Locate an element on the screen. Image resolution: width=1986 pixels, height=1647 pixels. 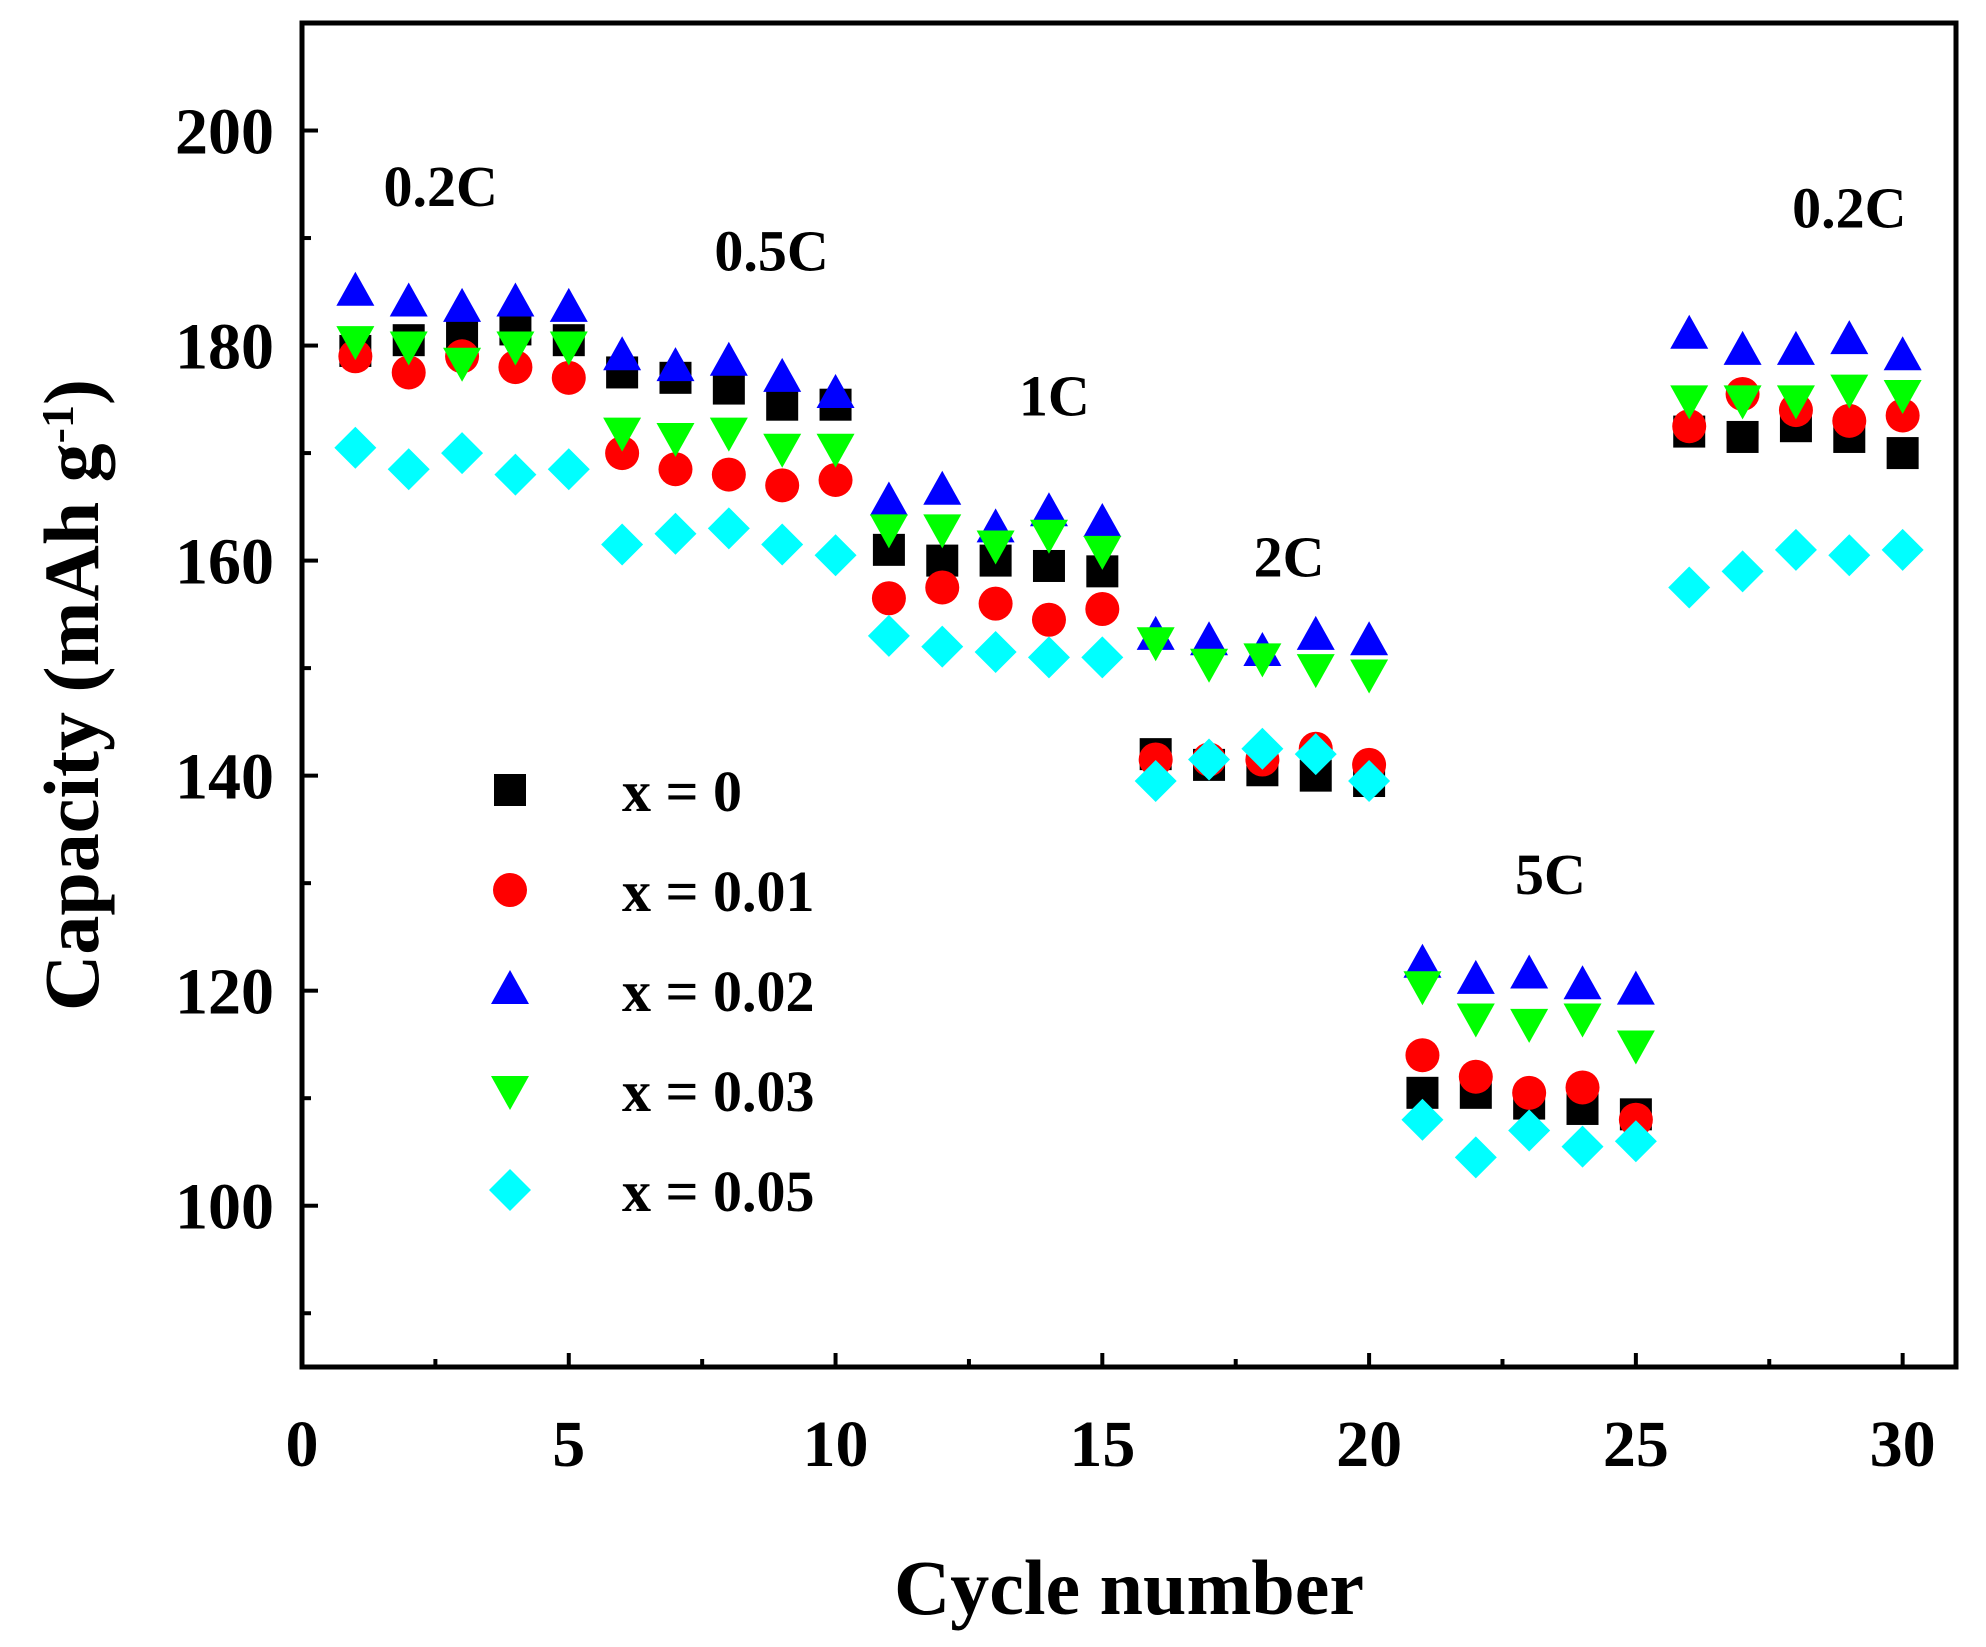
y-axis-title-sup: -1 is located at coordinates (57, 424).